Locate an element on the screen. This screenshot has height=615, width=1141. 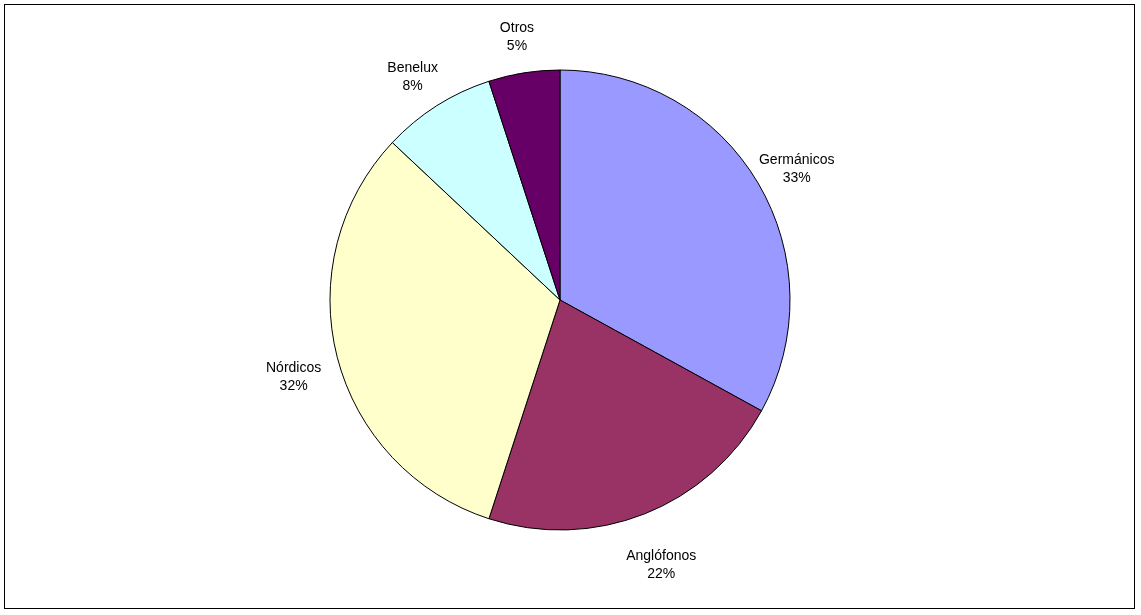
slice-label: Germánicos is located at coordinates (796, 159).